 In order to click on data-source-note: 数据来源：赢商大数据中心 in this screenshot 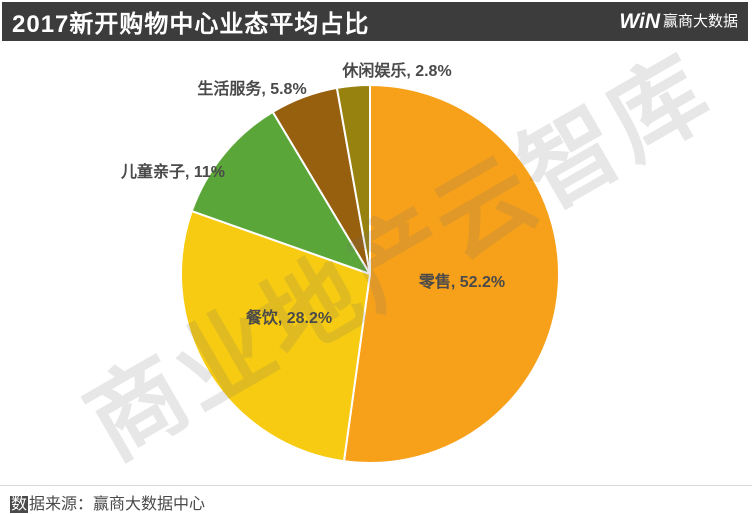, I will do `click(107, 502)`.